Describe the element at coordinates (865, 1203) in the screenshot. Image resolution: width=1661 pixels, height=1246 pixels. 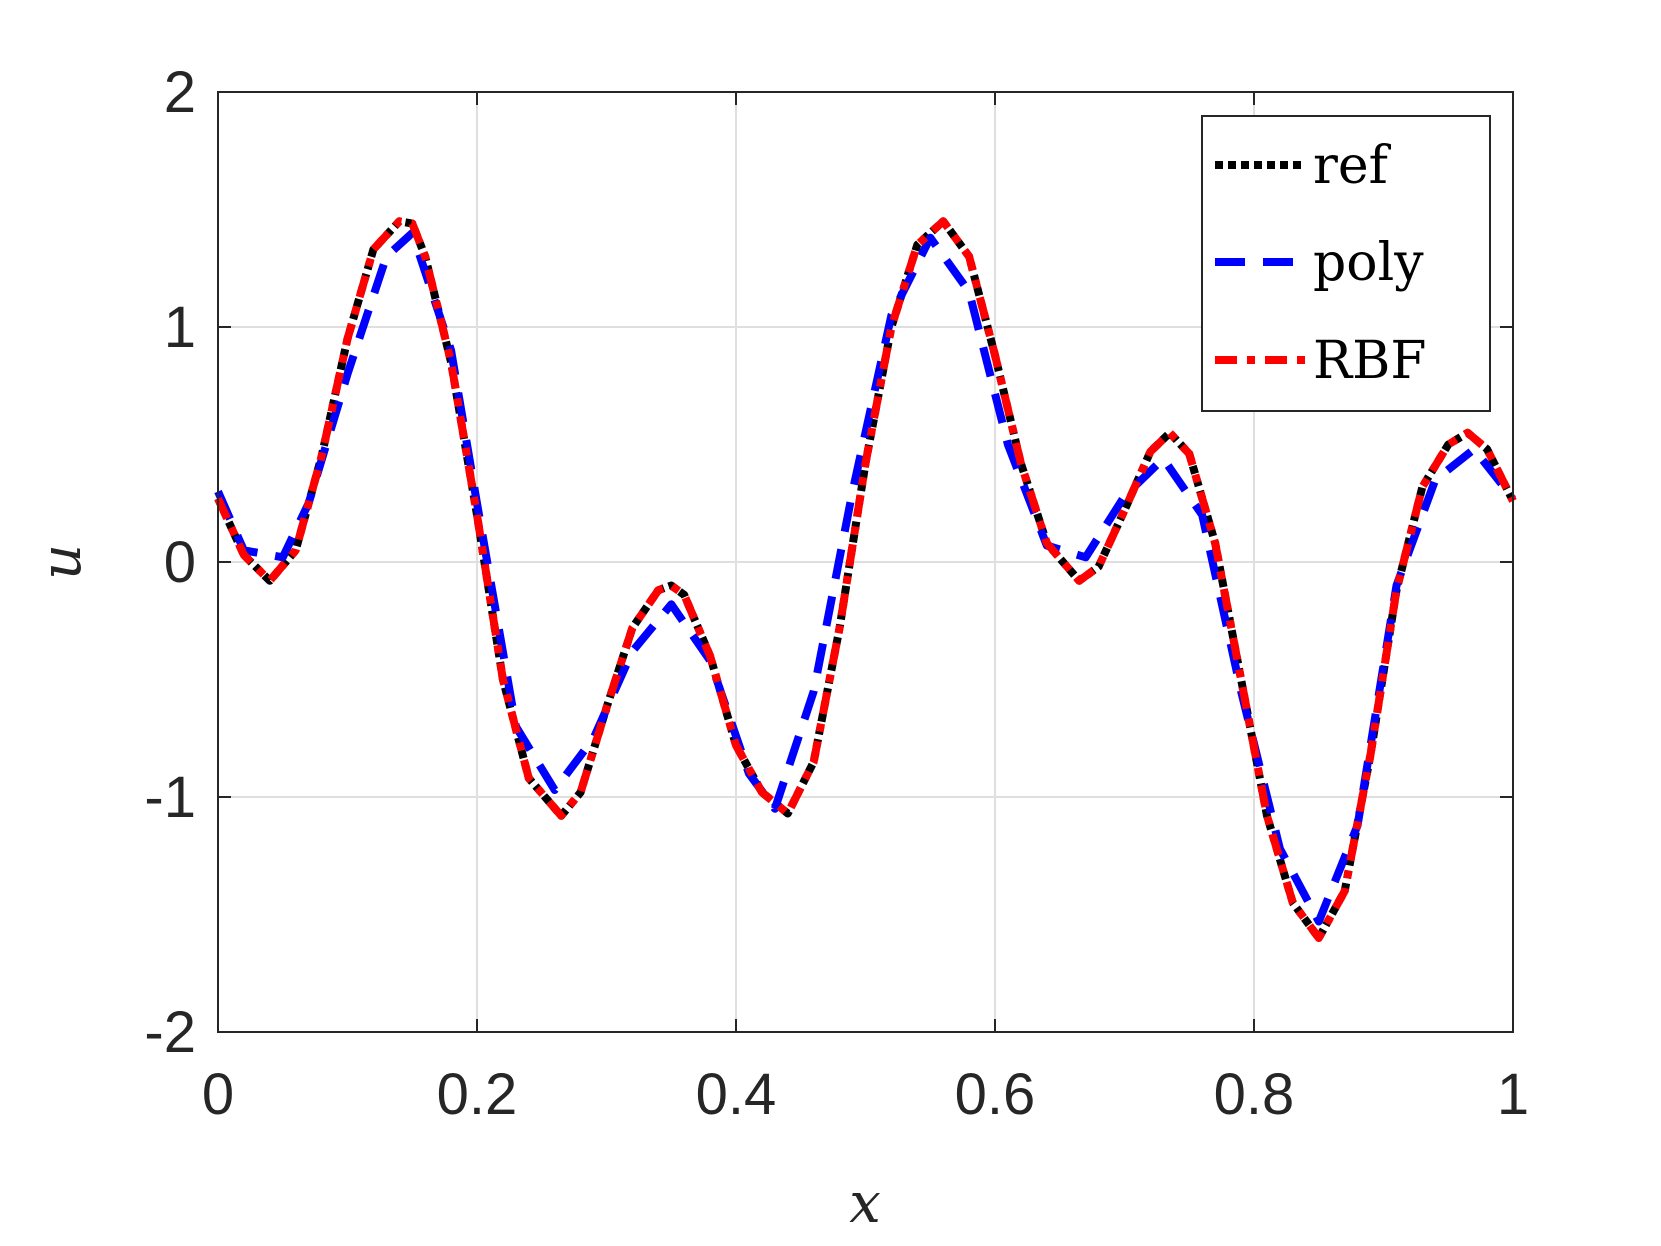
I see `x-axis-label: x` at that location.